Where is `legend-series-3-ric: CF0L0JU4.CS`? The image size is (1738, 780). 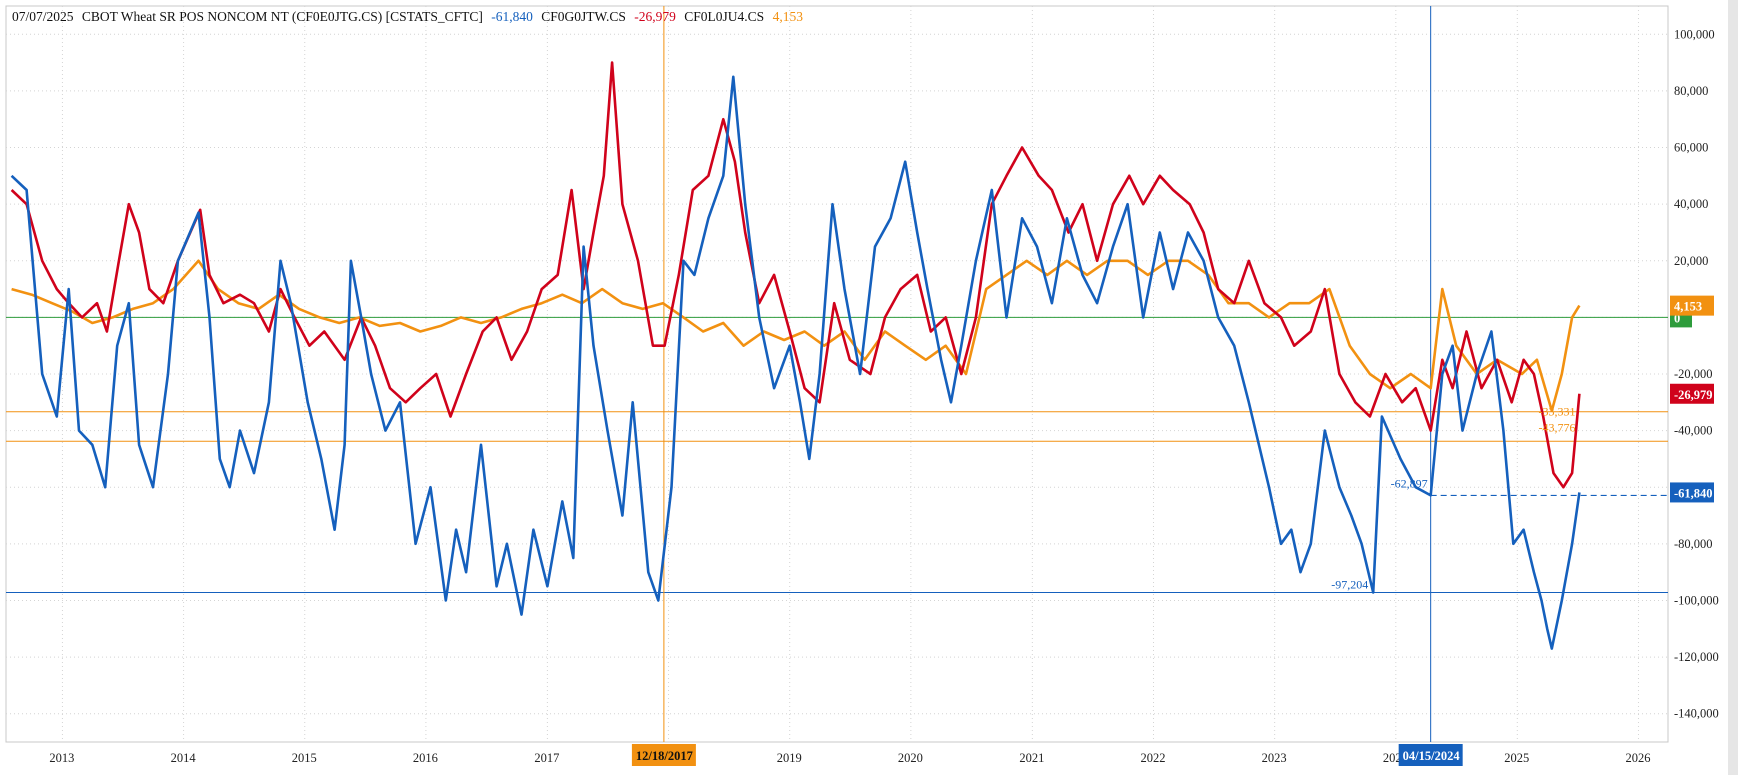 legend-series-3-ric: CF0L0JU4.CS is located at coordinates (724, 16).